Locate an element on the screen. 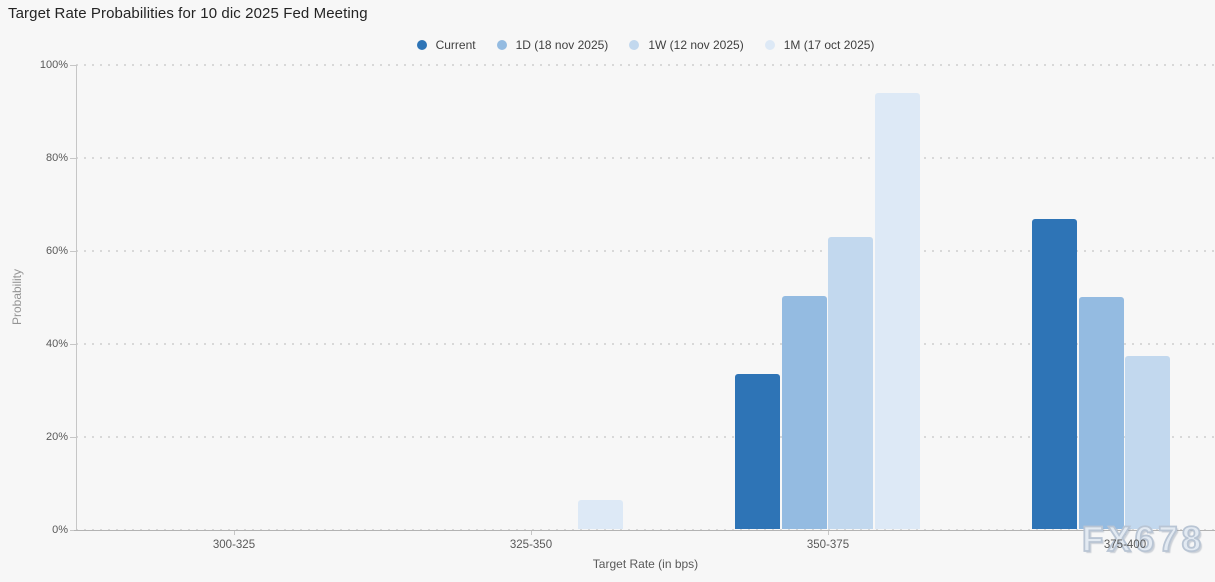 The image size is (1215, 582). ytick-label-20: 20% is located at coordinates (56, 437).